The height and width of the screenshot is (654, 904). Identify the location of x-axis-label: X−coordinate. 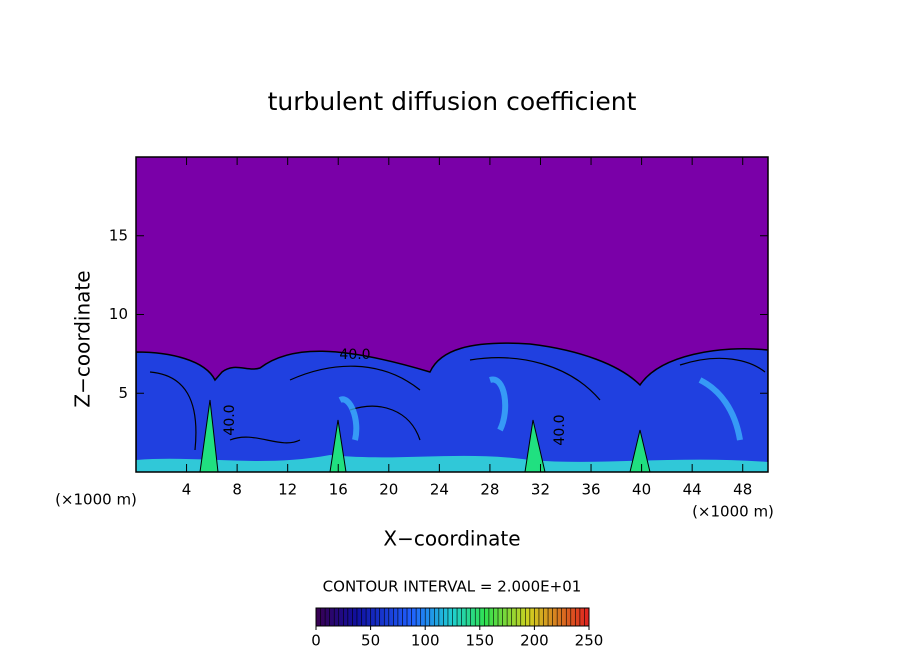
(451, 539).